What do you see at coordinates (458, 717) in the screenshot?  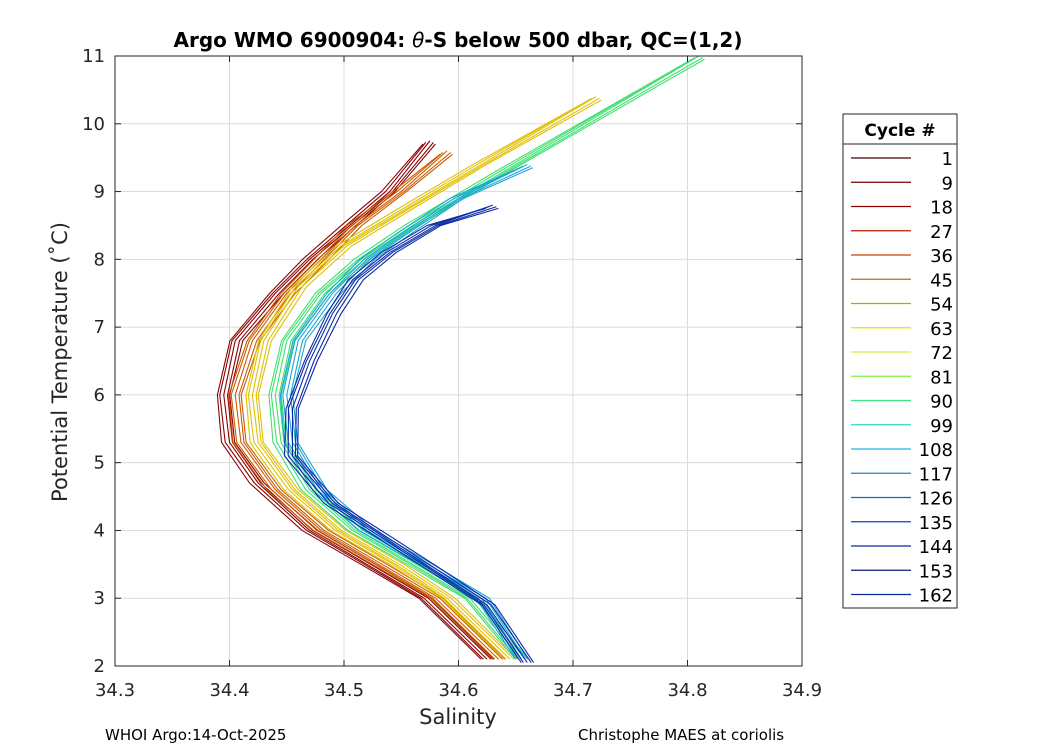 I see `x-axis-label: Salinity` at bounding box center [458, 717].